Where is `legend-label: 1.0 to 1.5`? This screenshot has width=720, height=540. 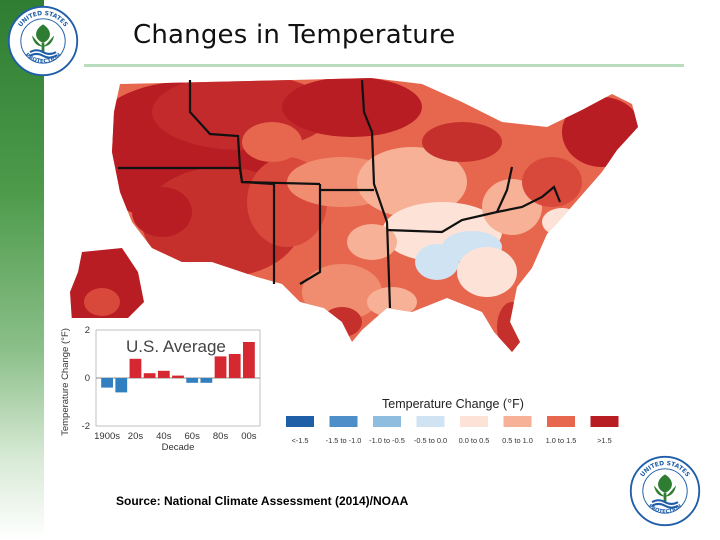 legend-label: 1.0 to 1.5 is located at coordinates (561, 440).